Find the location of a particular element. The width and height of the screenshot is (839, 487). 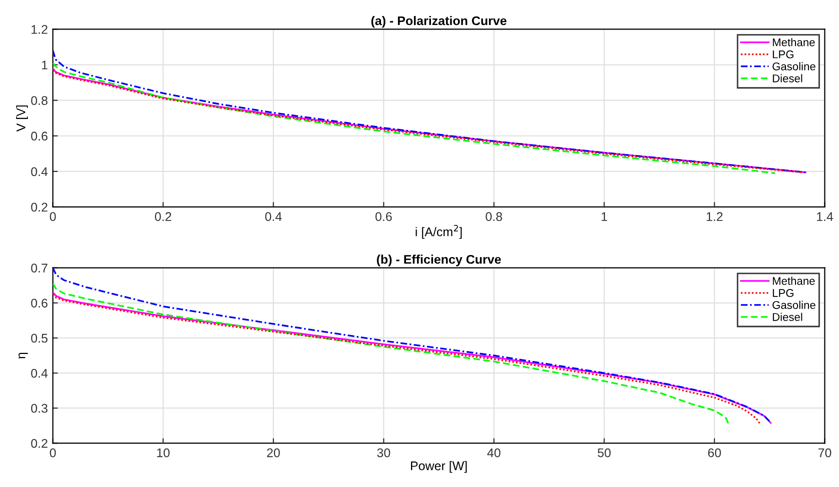

y-tick-label: 1.2 is located at coordinates (40, 29).